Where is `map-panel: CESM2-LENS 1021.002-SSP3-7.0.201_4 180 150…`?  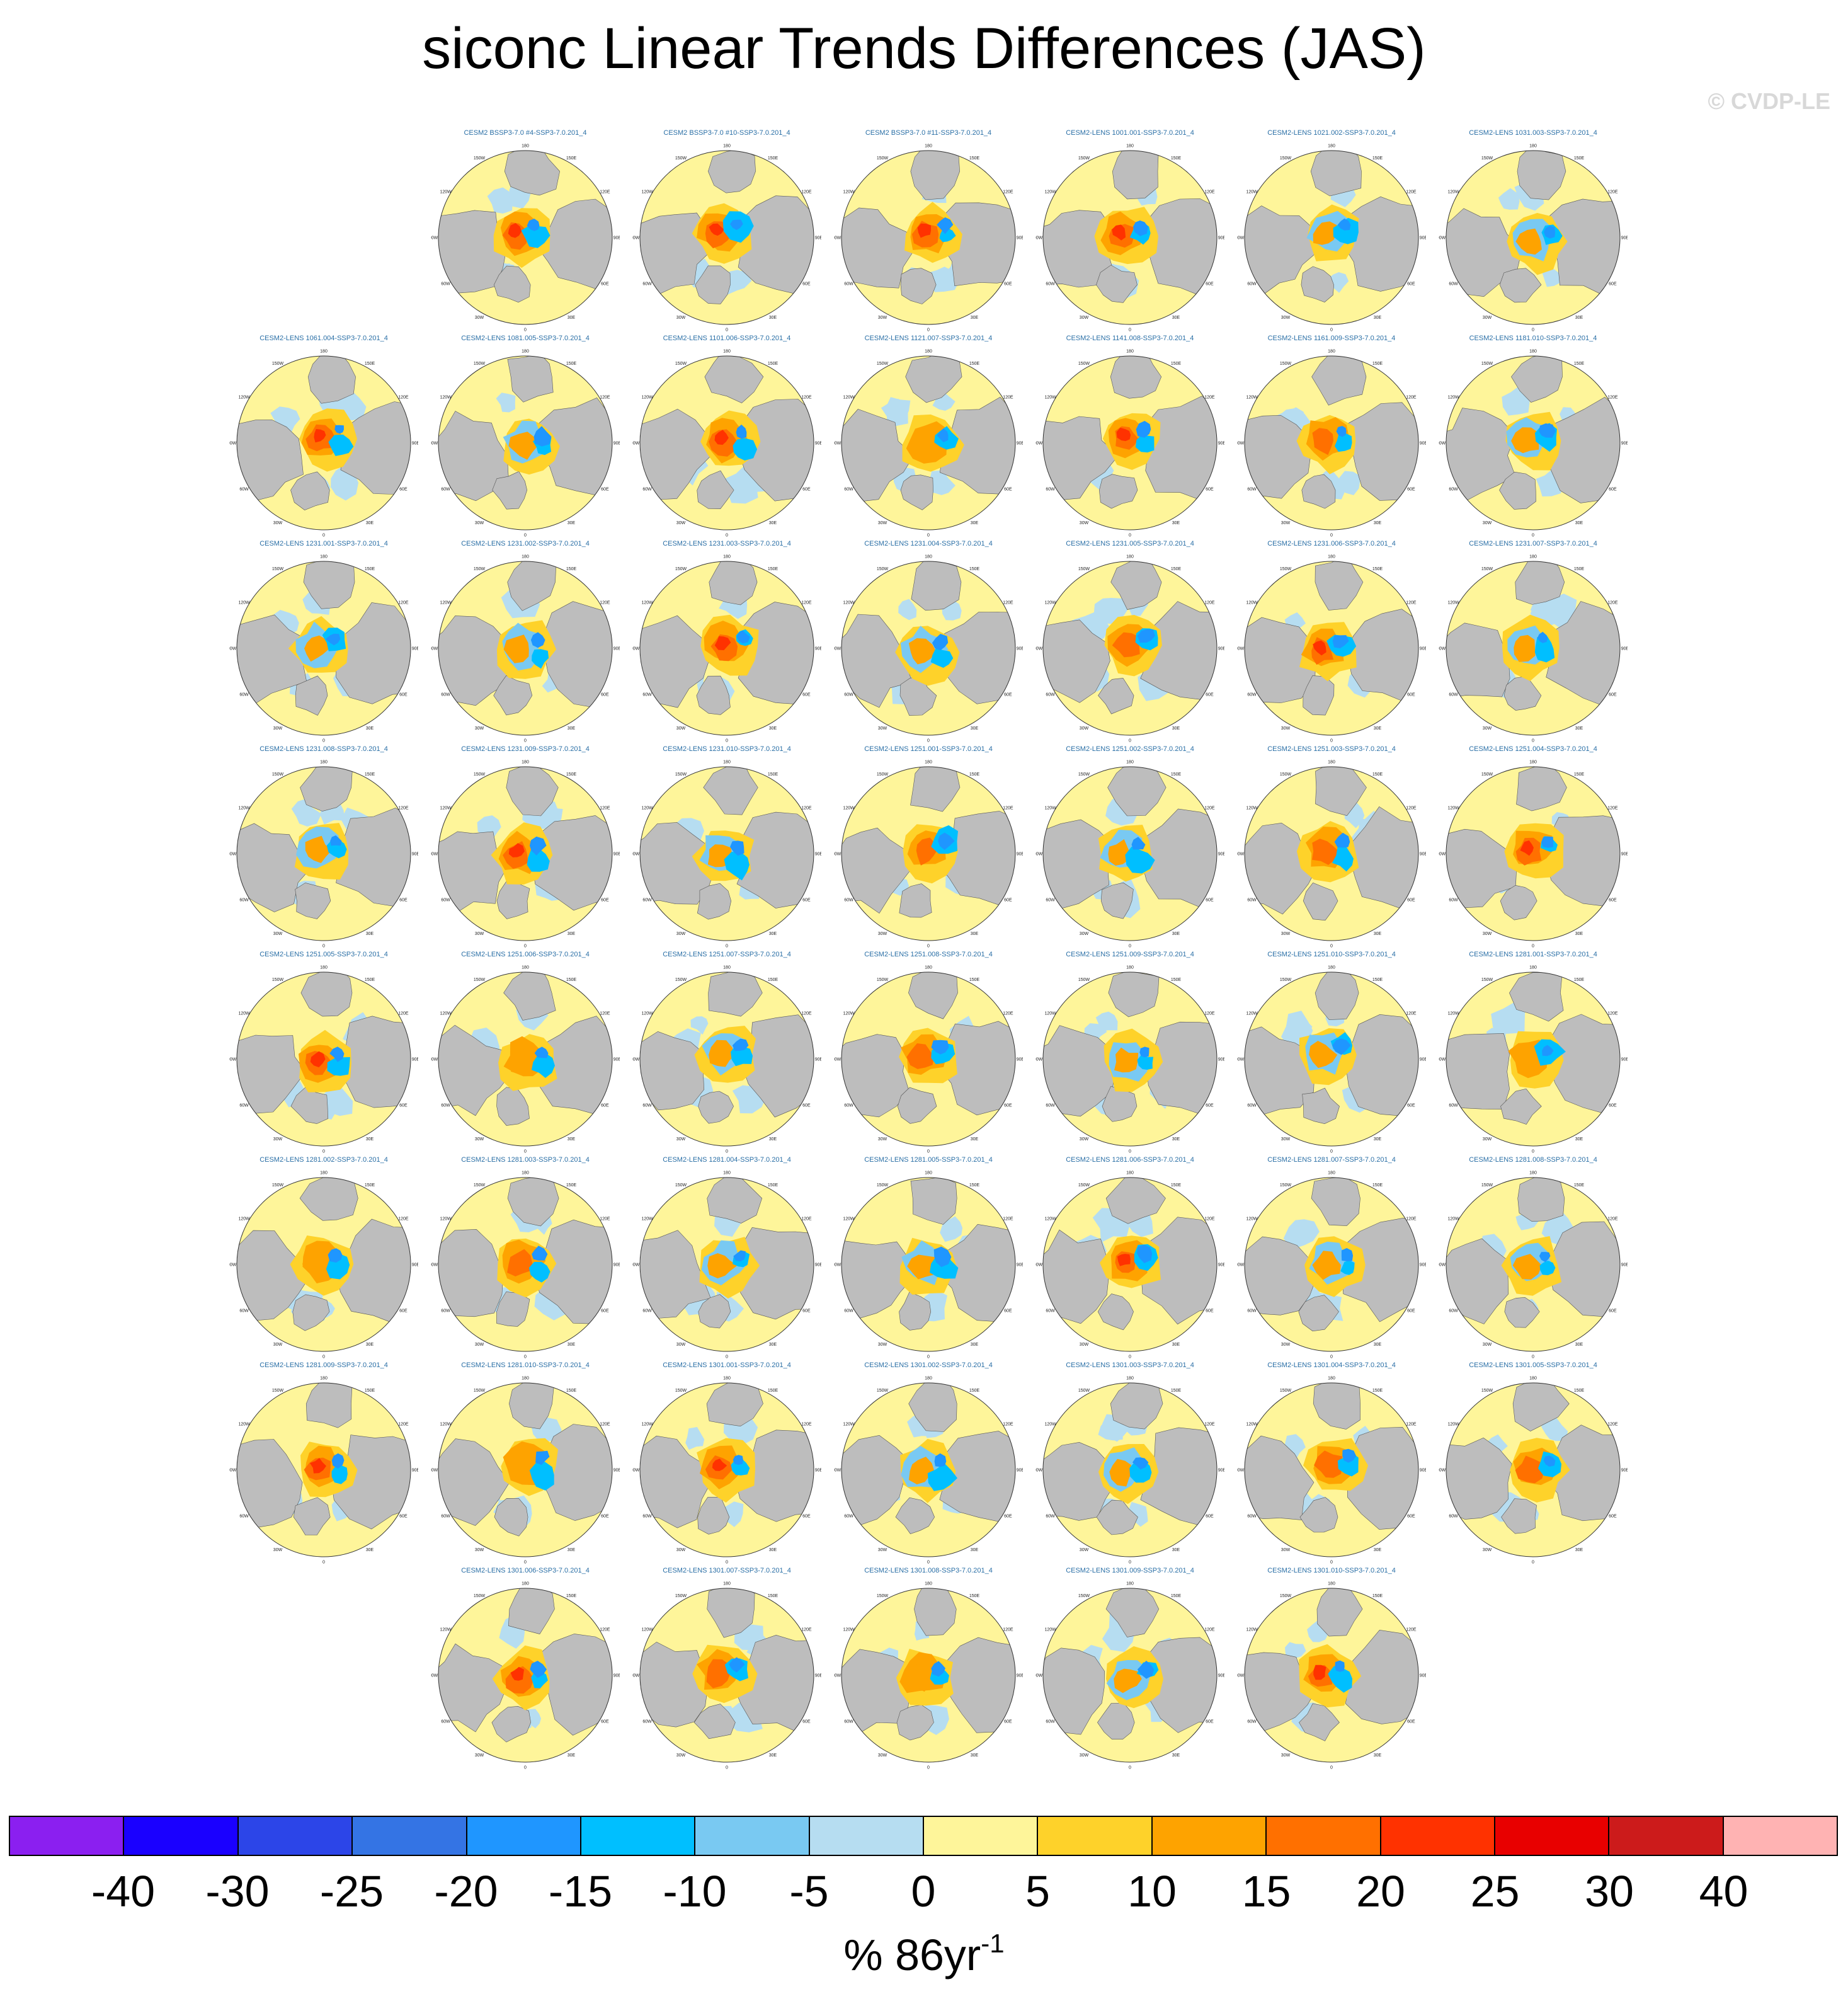 map-panel: CESM2-LENS 1021.002-SSP3-7.0.201_4 180 150… is located at coordinates (1331, 232).